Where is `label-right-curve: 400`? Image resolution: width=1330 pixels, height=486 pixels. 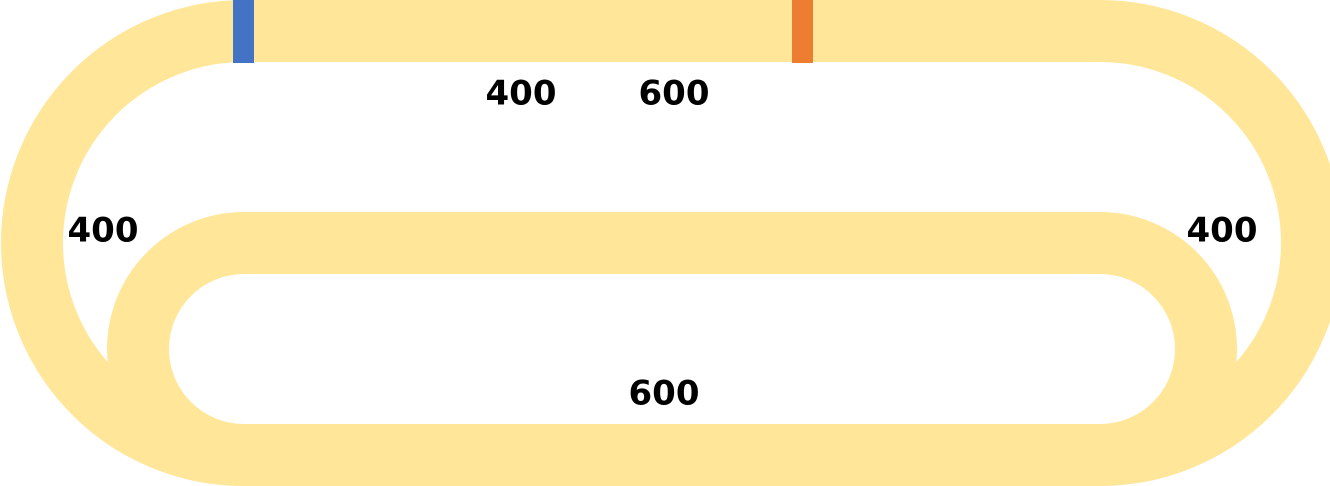 label-right-curve: 400 is located at coordinates (1222, 231).